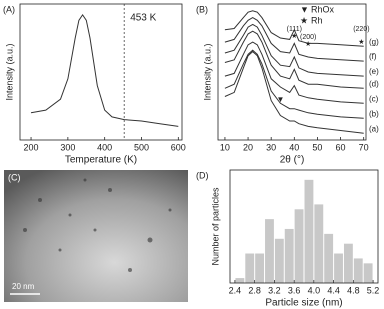 This screenshot has height=309, width=384. What do you see at coordinates (304, 9) in the screenshot?
I see `legend-symbol: ▼` at bounding box center [304, 9].